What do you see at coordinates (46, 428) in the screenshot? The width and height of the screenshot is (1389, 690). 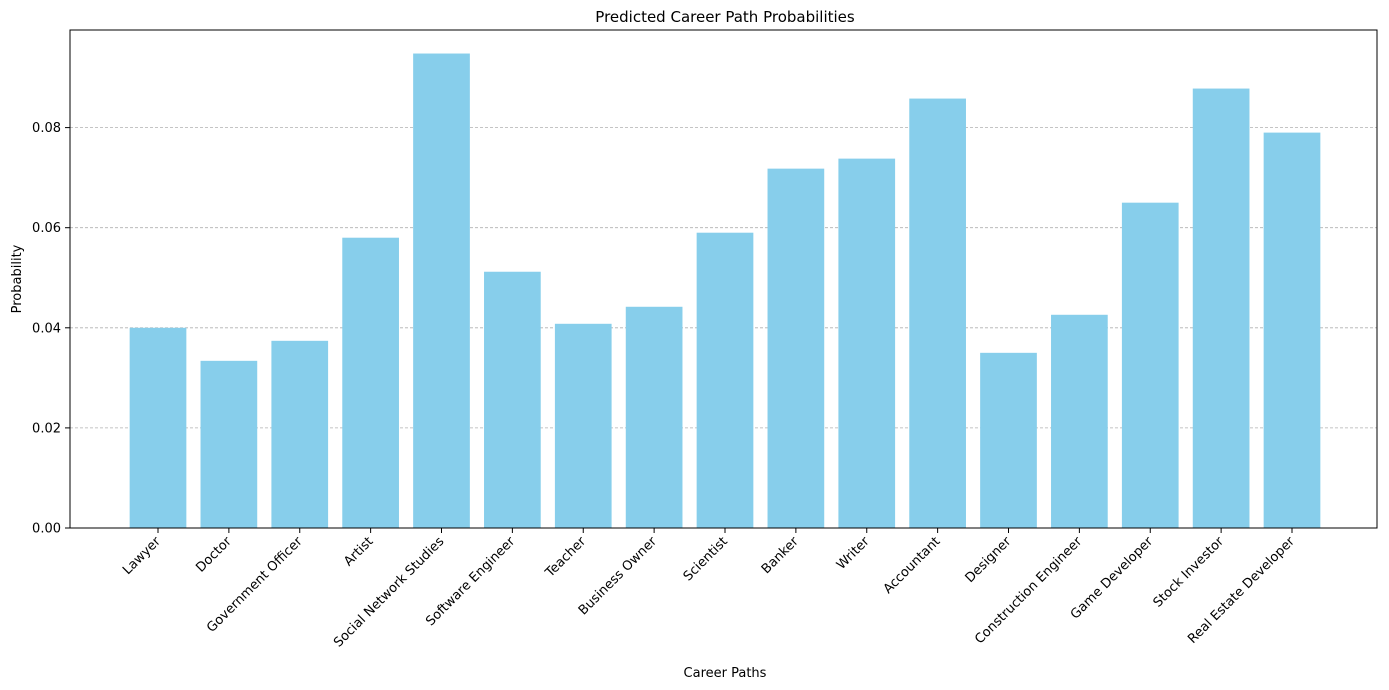 I see `y-tick-label: 0.02` at bounding box center [46, 428].